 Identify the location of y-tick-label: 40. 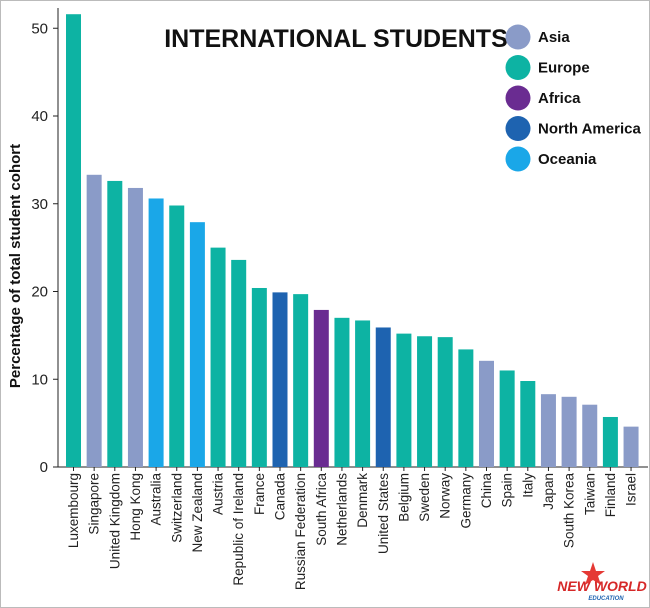
(39, 116).